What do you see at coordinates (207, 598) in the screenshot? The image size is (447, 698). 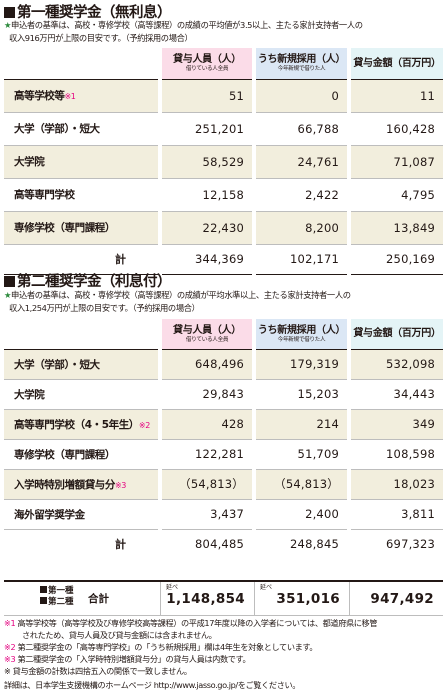 I see `grand-total-lending: 延べ 1,148,854` at bounding box center [207, 598].